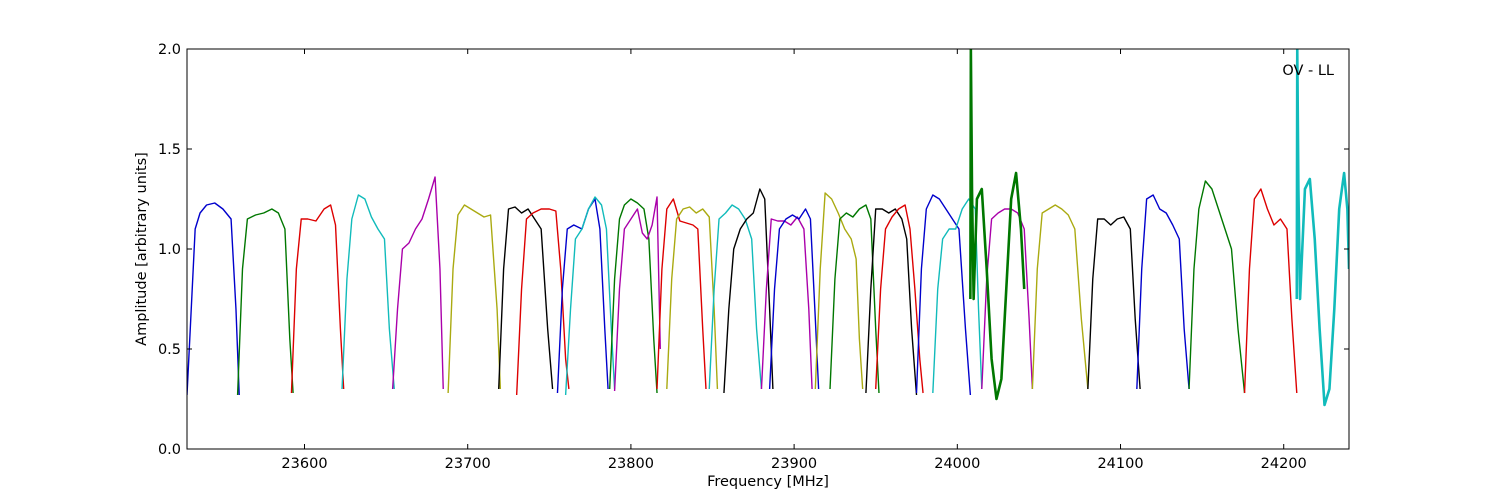 This screenshot has height=500, width=1500. What do you see at coordinates (768, 482) in the screenshot?
I see `x-axis-label: Frequency [MHz]` at bounding box center [768, 482].